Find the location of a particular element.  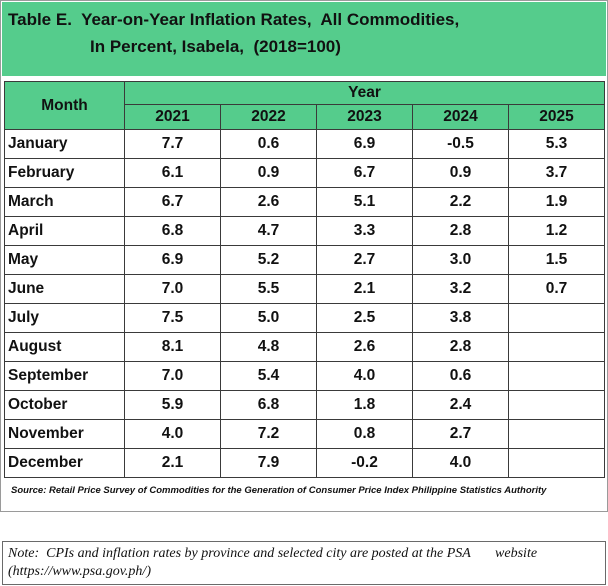

year-column-header: 2023 is located at coordinates (364, 117).